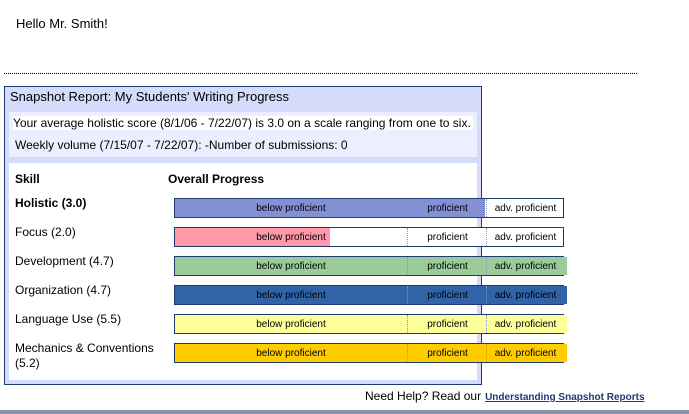 Image resolution: width=689 pixels, height=414 pixels. Describe the element at coordinates (344, 412) in the screenshot. I see `bottom-border` at that location.